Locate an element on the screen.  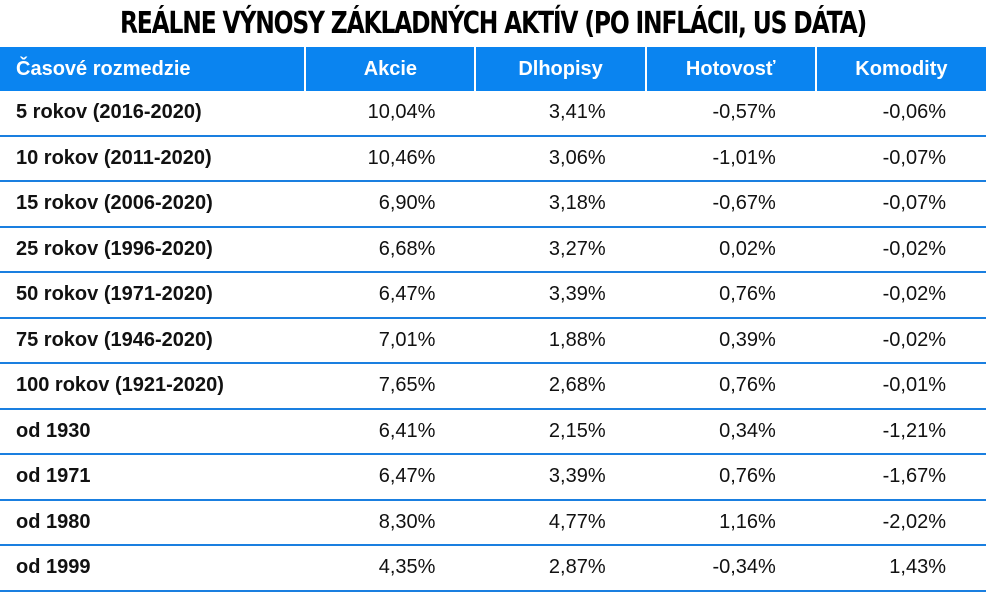
cell-bonds: 3,41% is located at coordinates (560, 114).